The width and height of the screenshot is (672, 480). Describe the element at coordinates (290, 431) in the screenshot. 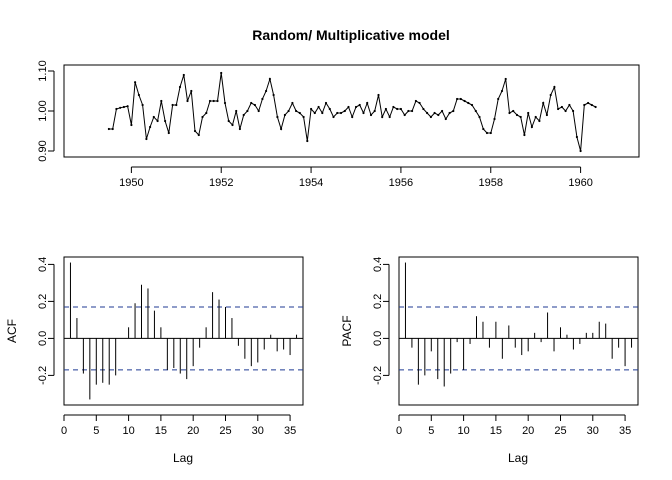

I see `acf-x-tick-label: 35` at that location.